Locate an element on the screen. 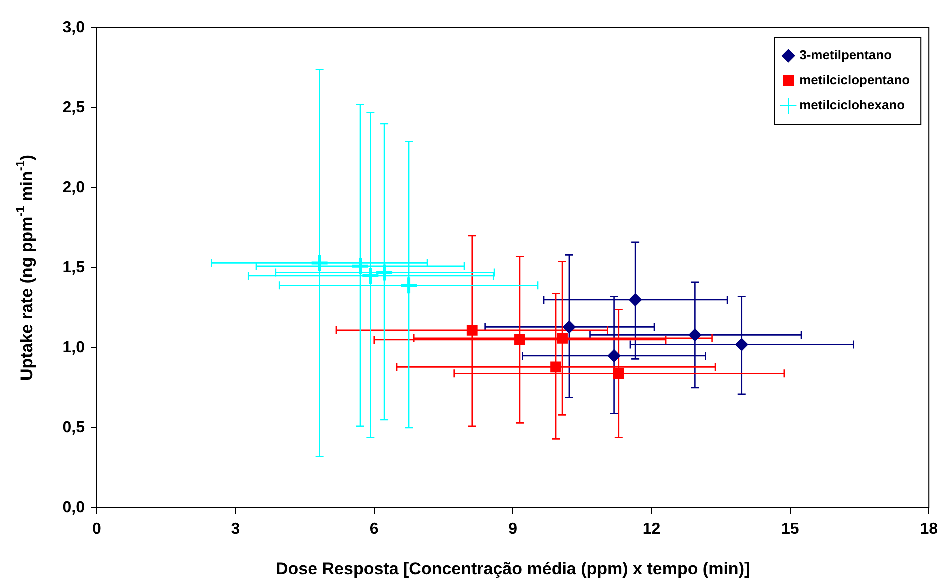 This screenshot has width=944, height=581. x-tick-label: 0 is located at coordinates (97, 529).